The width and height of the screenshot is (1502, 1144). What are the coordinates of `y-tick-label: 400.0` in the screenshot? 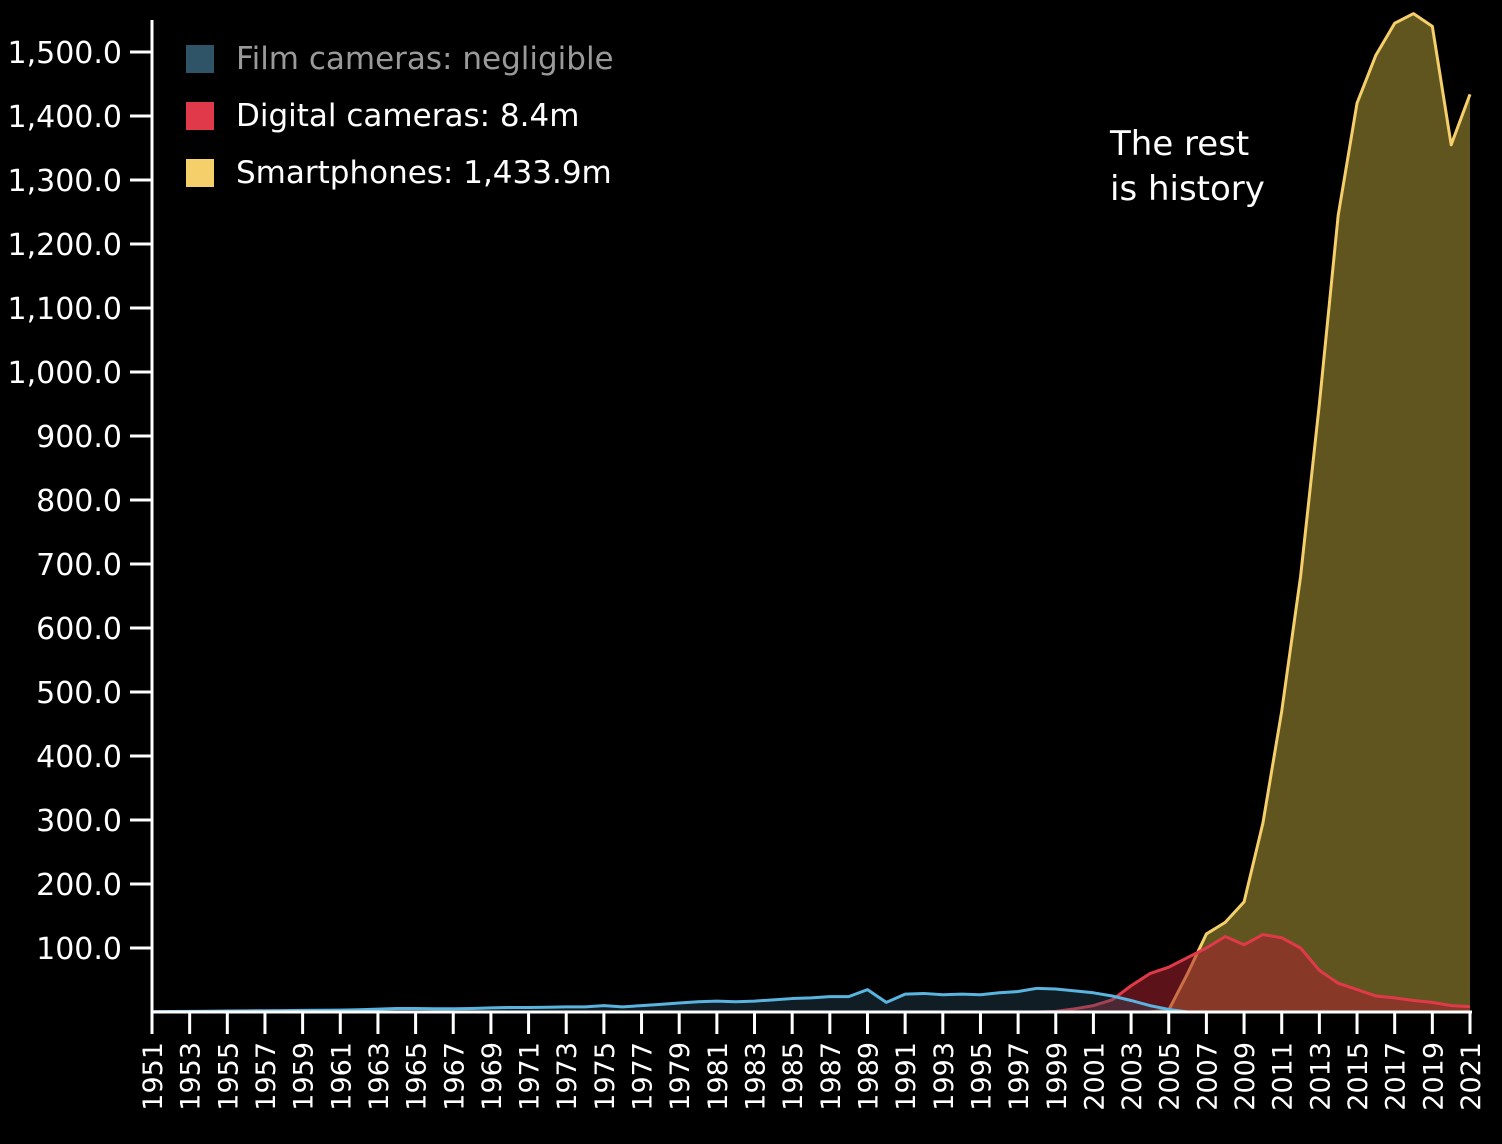 It's located at (79, 757).